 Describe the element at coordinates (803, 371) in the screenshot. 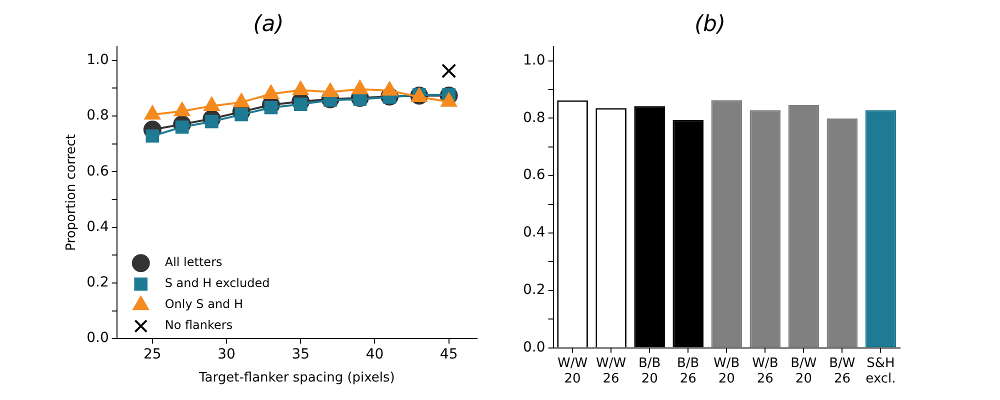

I see `x-tick-label: B/W 20` at that location.